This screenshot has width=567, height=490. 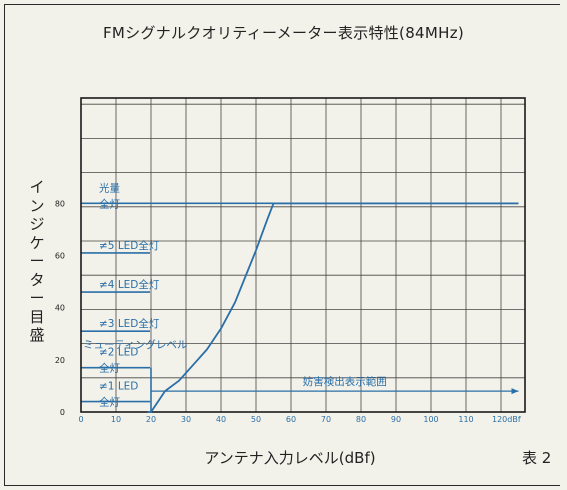 I want to click on x-tick-label: 40, so click(x=221, y=419).